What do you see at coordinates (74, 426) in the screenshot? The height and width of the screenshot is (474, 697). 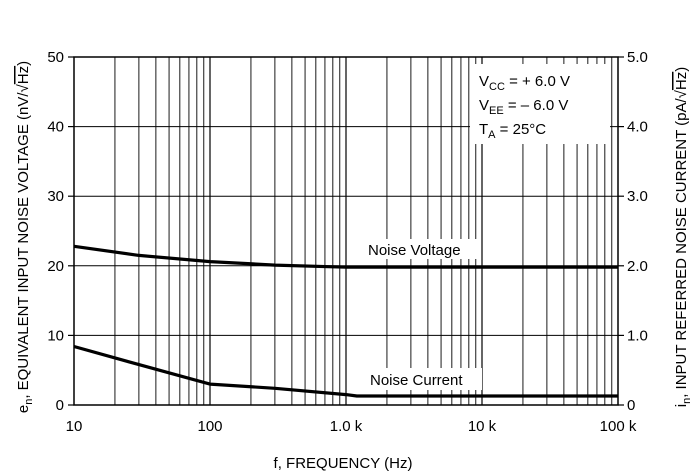 I see `x-tick-label: 10` at bounding box center [74, 426].